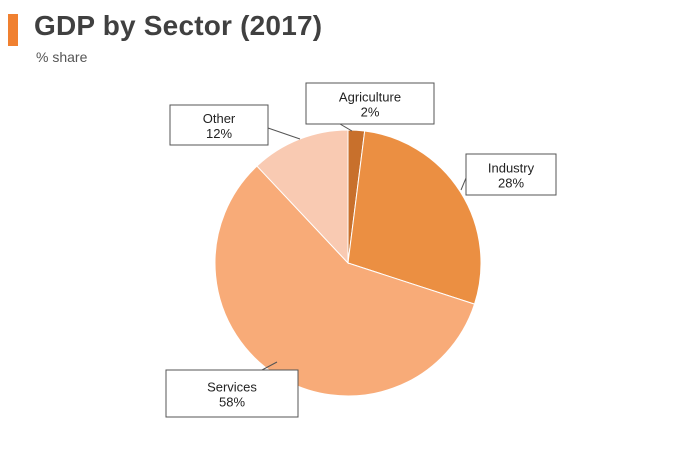 The height and width of the screenshot is (450, 700). I want to click on slice-label-services: Services, so click(232, 387).